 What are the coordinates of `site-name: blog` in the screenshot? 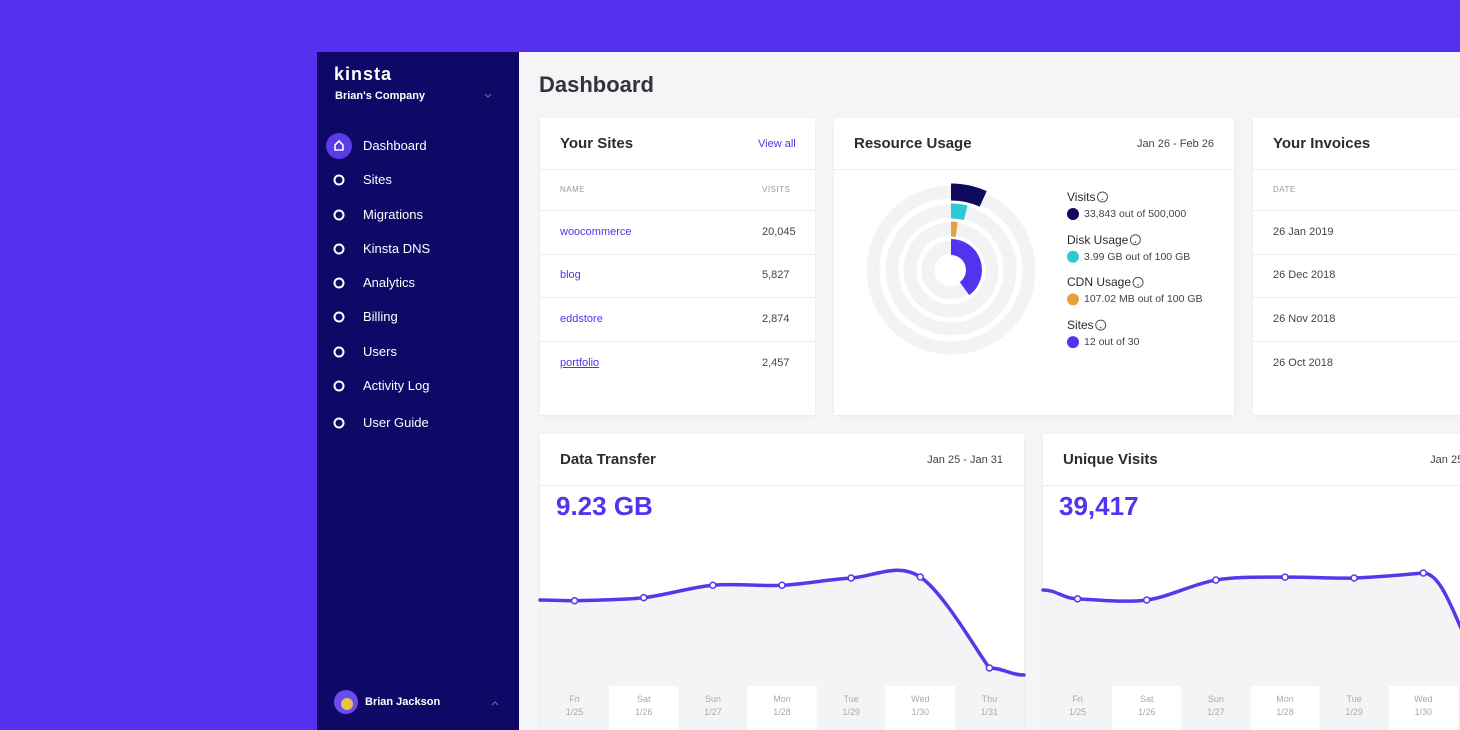 It's located at (570, 275).